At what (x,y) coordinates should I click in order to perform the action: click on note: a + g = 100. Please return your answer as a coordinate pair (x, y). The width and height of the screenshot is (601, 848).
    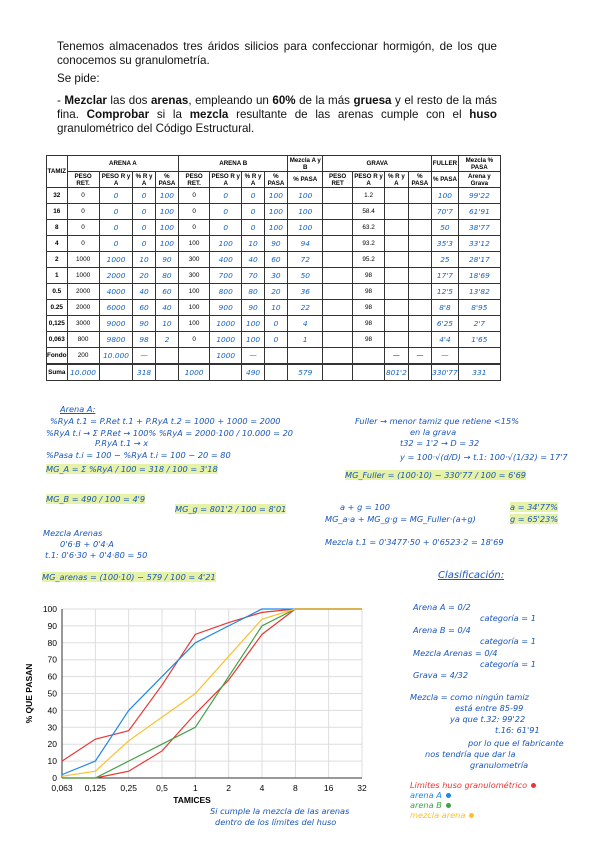
    Looking at the image, I should click on (365, 507).